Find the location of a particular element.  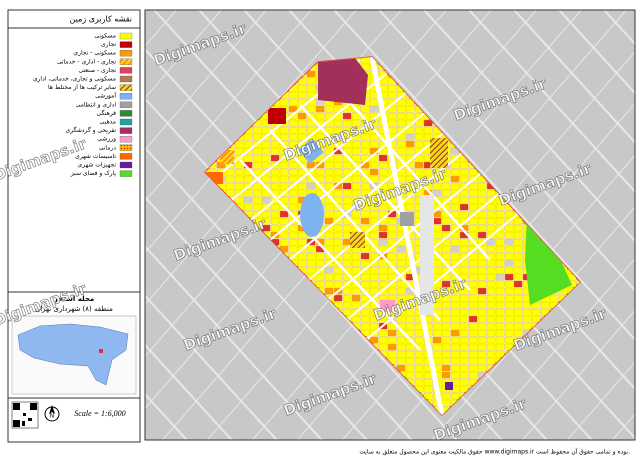

legend-label: پارک و فضای سبز is located at coordinates (93, 173).